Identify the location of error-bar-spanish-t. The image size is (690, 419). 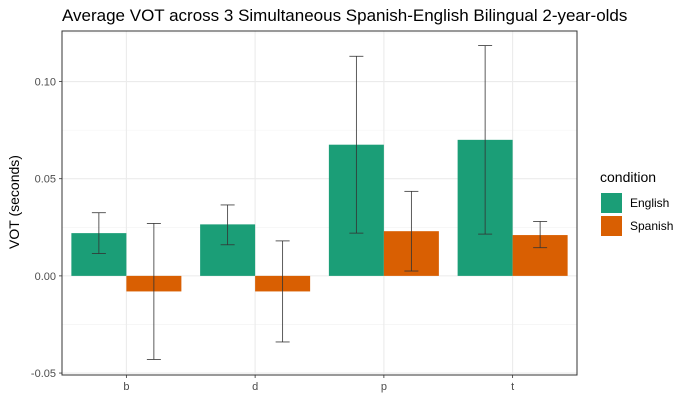
(540, 235).